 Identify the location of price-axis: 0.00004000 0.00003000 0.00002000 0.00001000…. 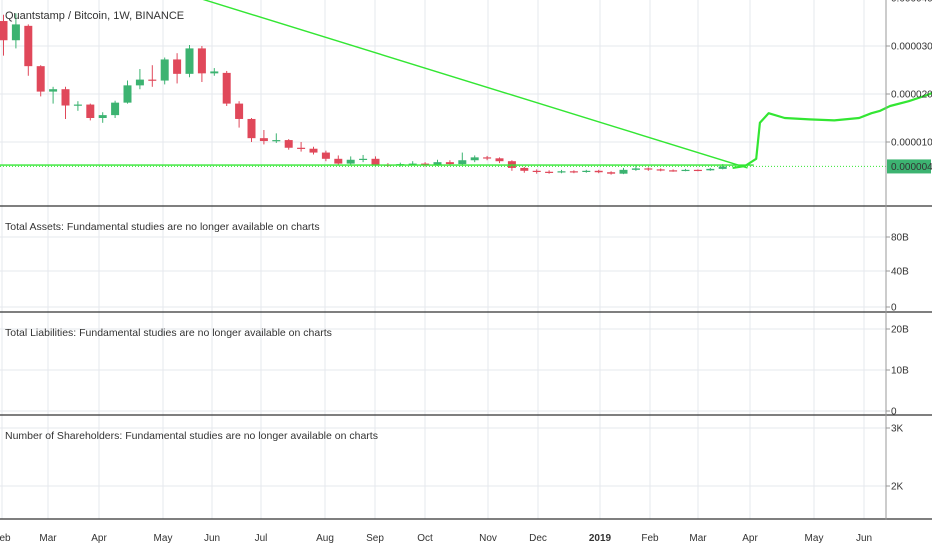
(908, 260).